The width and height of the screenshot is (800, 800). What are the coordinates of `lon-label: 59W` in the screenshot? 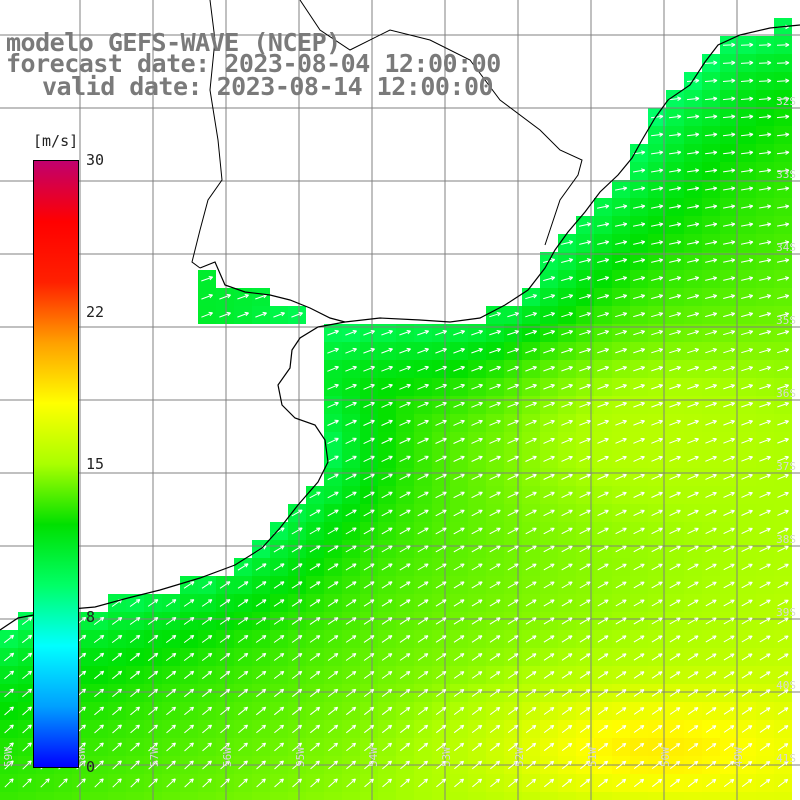 It's located at (8, 757).